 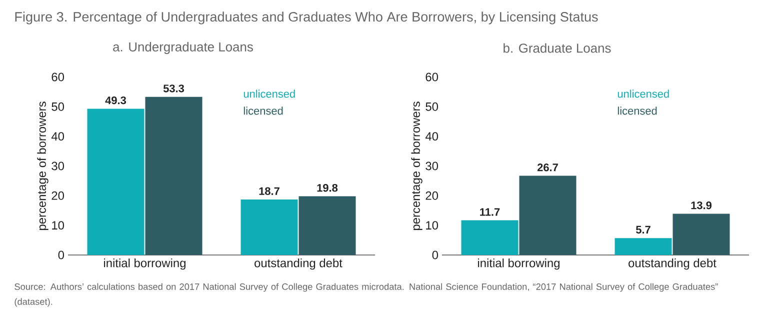 What do you see at coordinates (547, 168) in the screenshot?
I see `data-label: 26.7` at bounding box center [547, 168].